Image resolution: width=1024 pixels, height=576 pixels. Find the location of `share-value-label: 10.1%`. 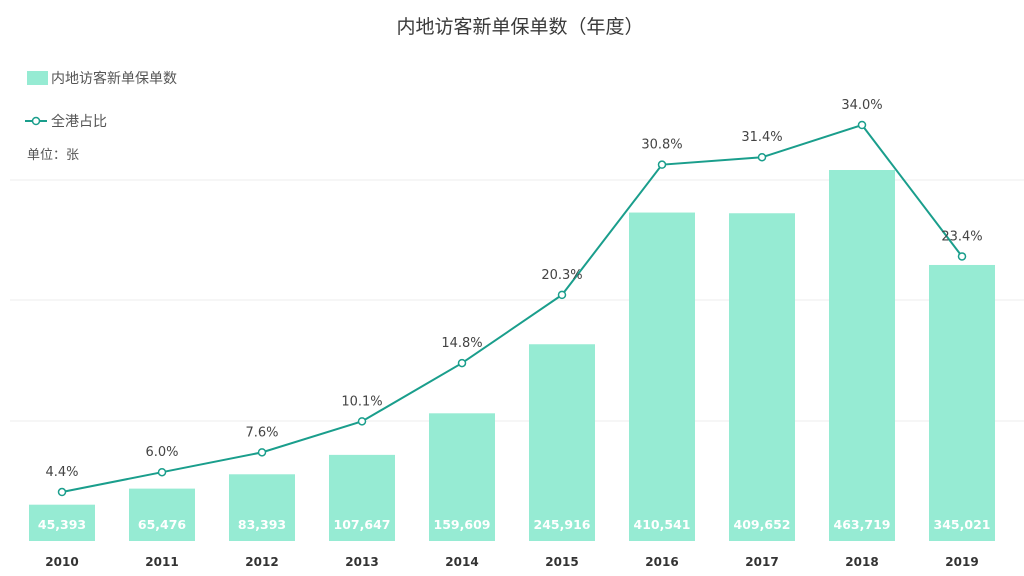

share-value-label: 10.1% is located at coordinates (361, 401).